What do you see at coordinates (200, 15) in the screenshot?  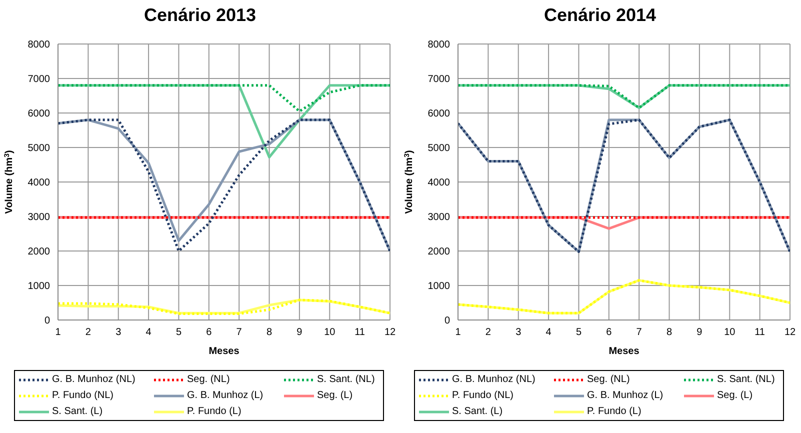 I see `chart-title: Cenário 2013` at bounding box center [200, 15].